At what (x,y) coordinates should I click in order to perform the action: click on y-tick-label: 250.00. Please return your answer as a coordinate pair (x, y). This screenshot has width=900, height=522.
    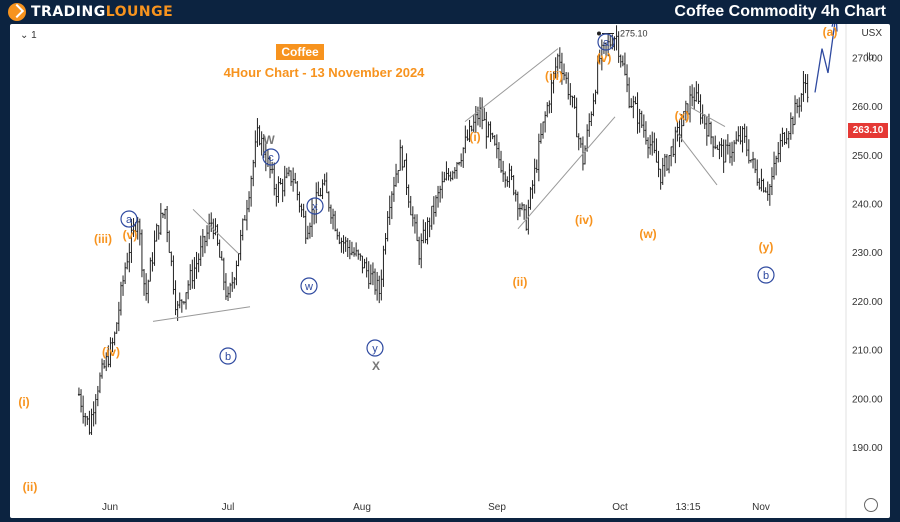
    Looking at the image, I should click on (867, 156).